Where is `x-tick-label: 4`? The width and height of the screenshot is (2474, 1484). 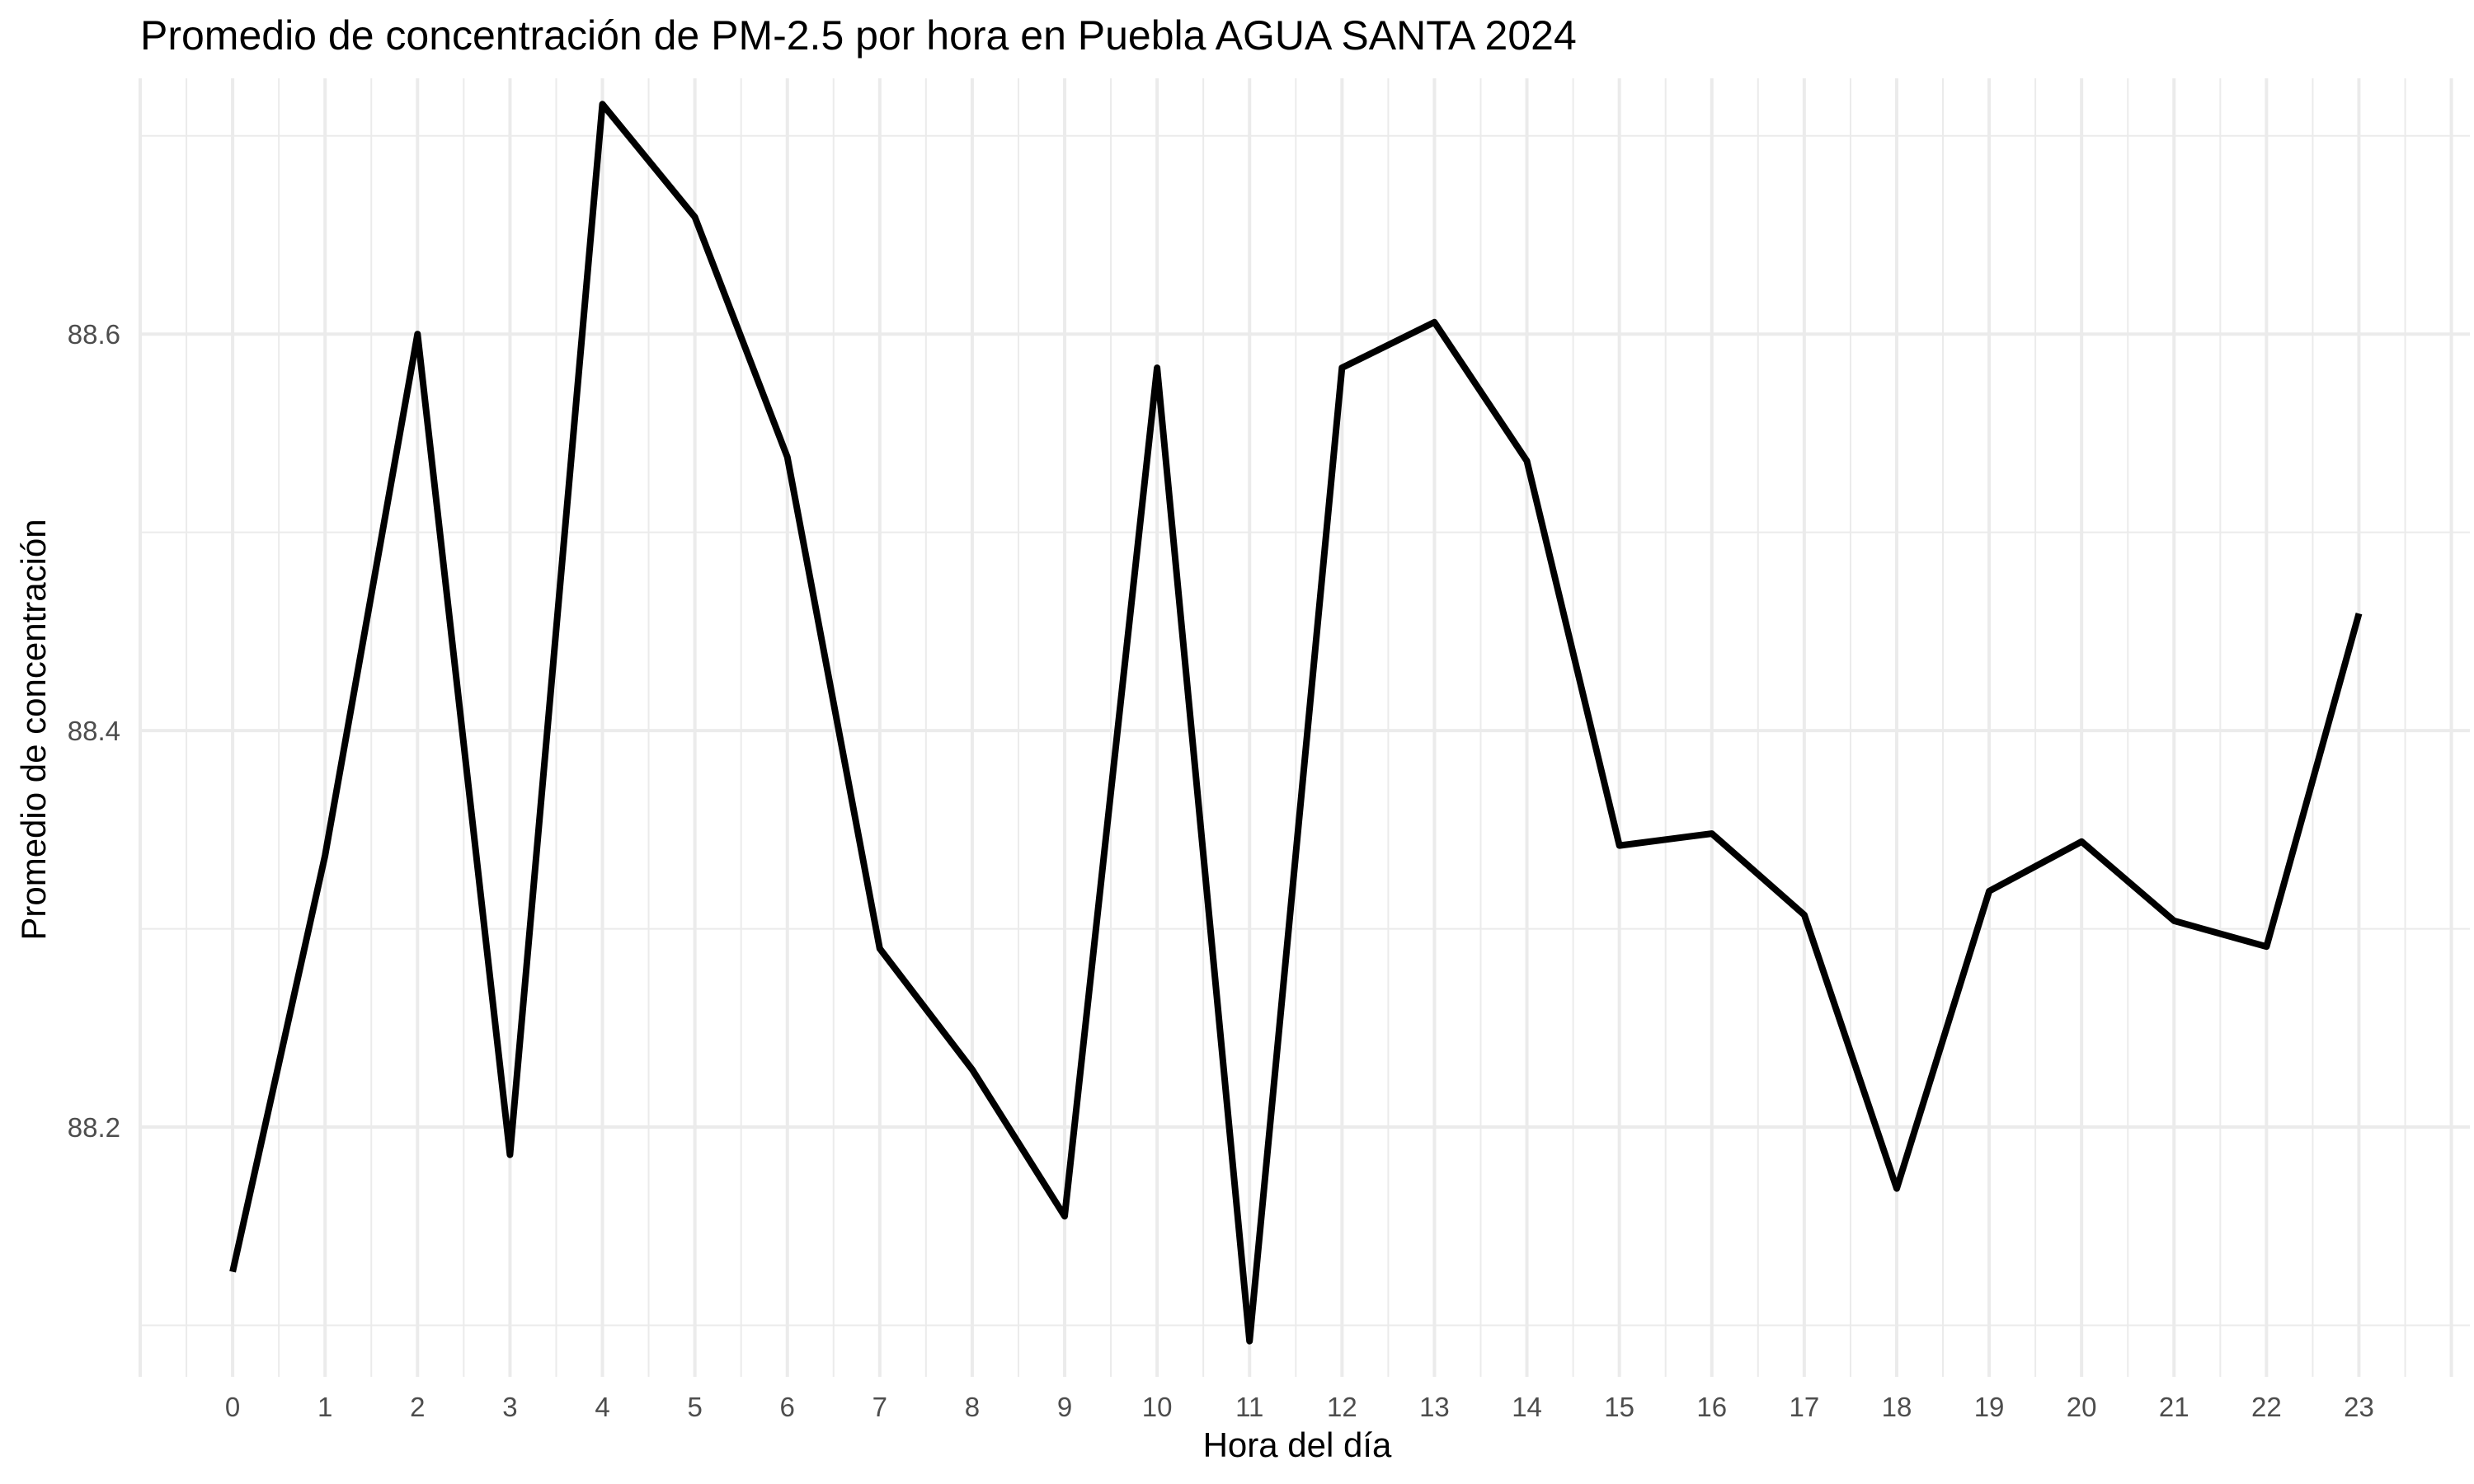
x-tick-label: 4 is located at coordinates (602, 1407).